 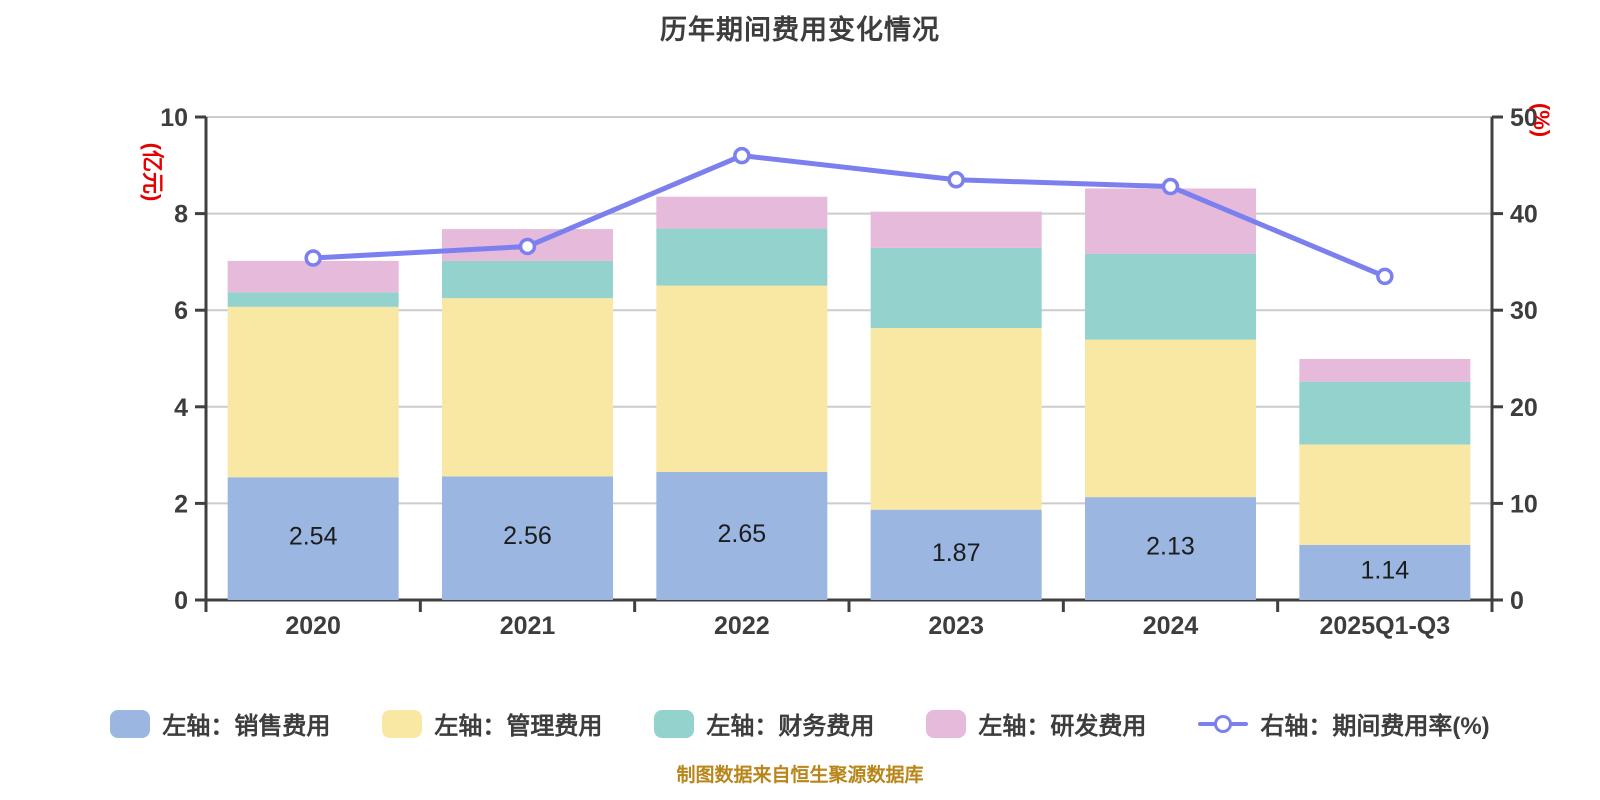 I want to click on bar-value-label: 2.65, so click(x=741, y=534).